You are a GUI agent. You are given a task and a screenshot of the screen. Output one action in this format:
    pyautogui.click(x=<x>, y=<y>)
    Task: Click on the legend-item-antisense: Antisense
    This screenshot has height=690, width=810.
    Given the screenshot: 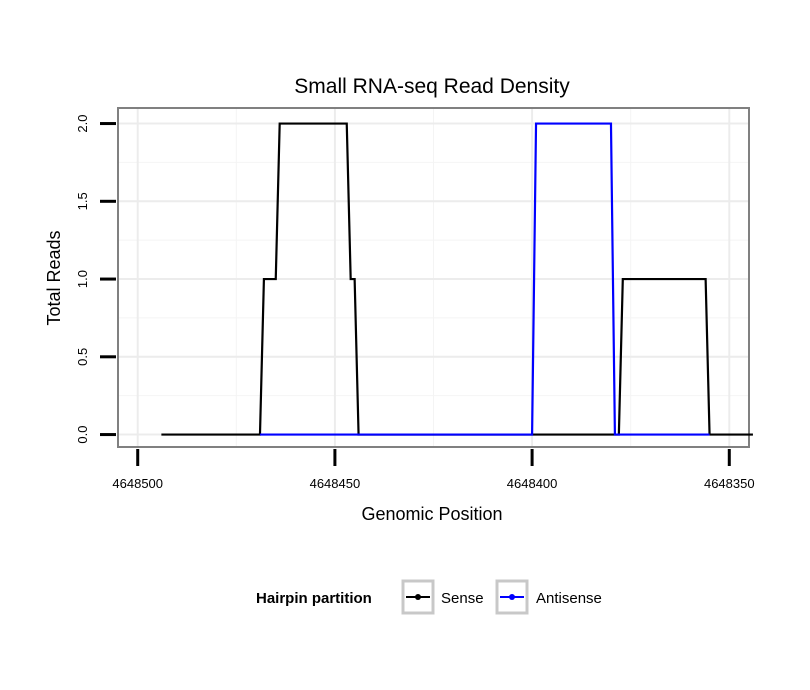 What is the action you would take?
    pyautogui.click(x=548, y=597)
    